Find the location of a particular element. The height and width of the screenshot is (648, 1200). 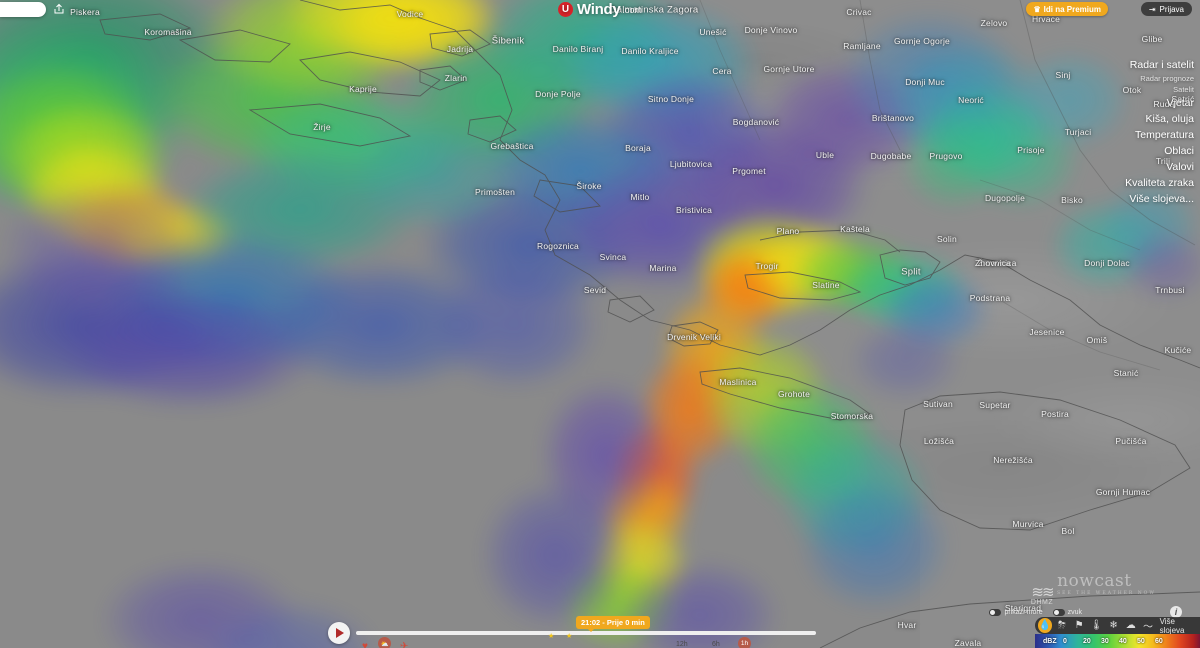

favorite-icon-1: ♥ is located at coordinates (365, 644).